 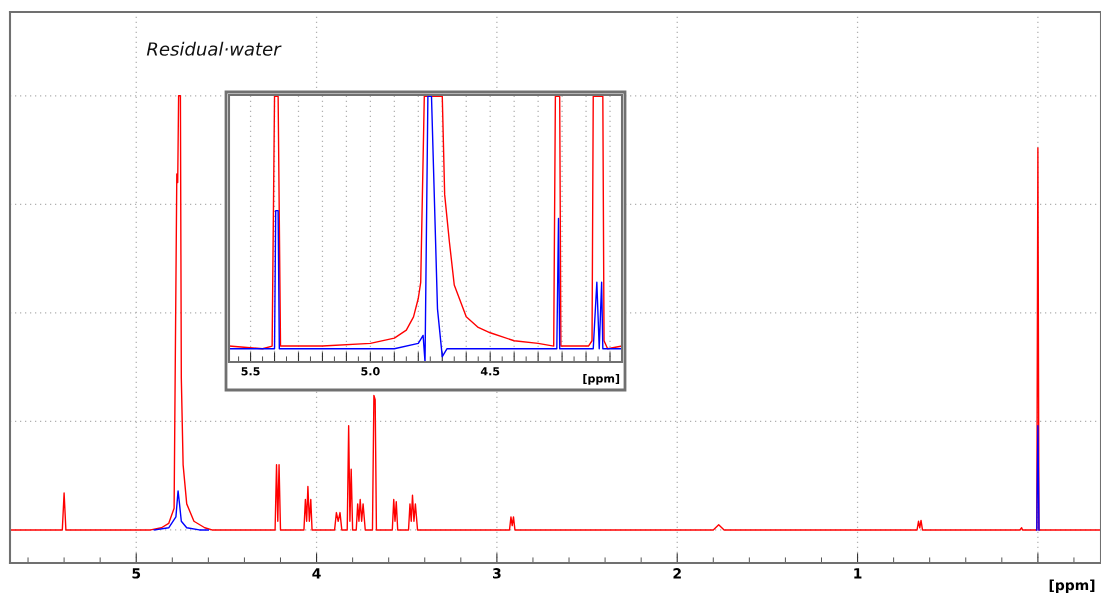 I want to click on x-tick-label: 5.5, so click(x=250, y=371).